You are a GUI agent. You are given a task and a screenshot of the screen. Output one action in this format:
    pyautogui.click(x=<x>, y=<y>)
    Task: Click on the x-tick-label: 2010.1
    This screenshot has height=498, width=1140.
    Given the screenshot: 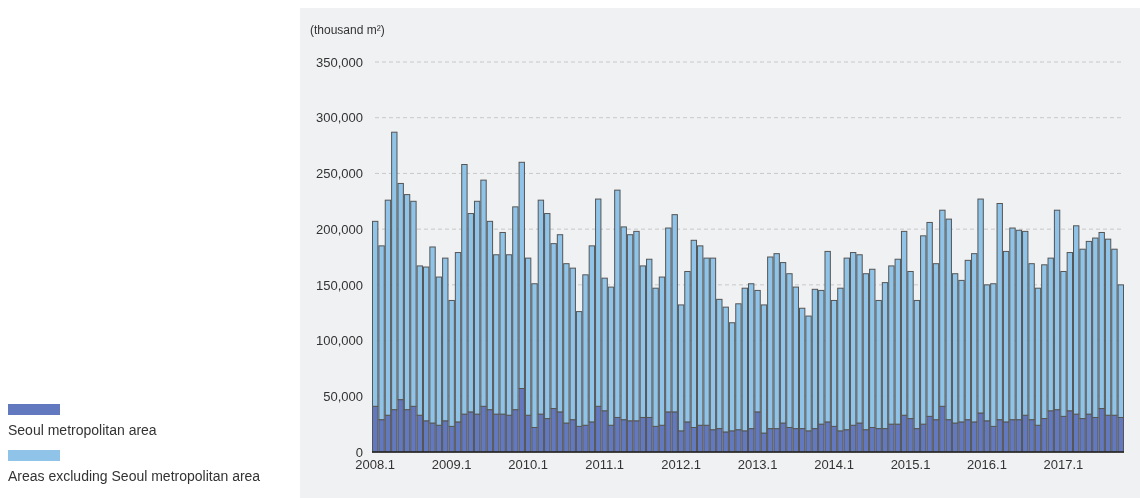 What is the action you would take?
    pyautogui.click(x=528, y=465)
    